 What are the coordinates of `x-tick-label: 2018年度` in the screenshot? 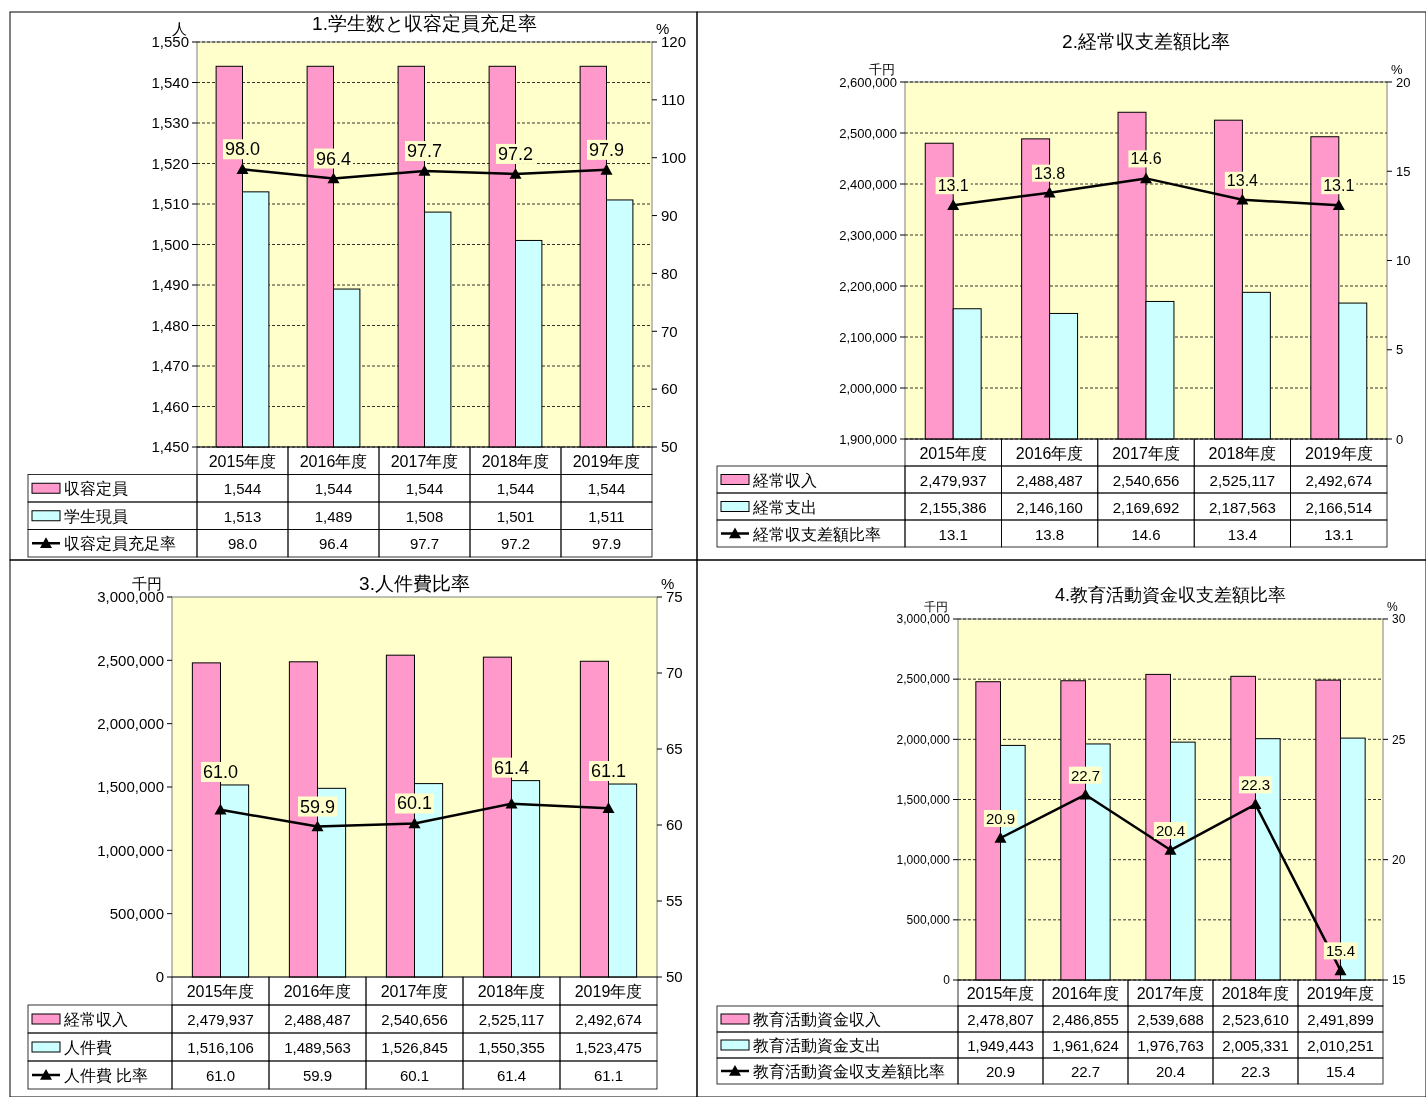 It's located at (1242, 453).